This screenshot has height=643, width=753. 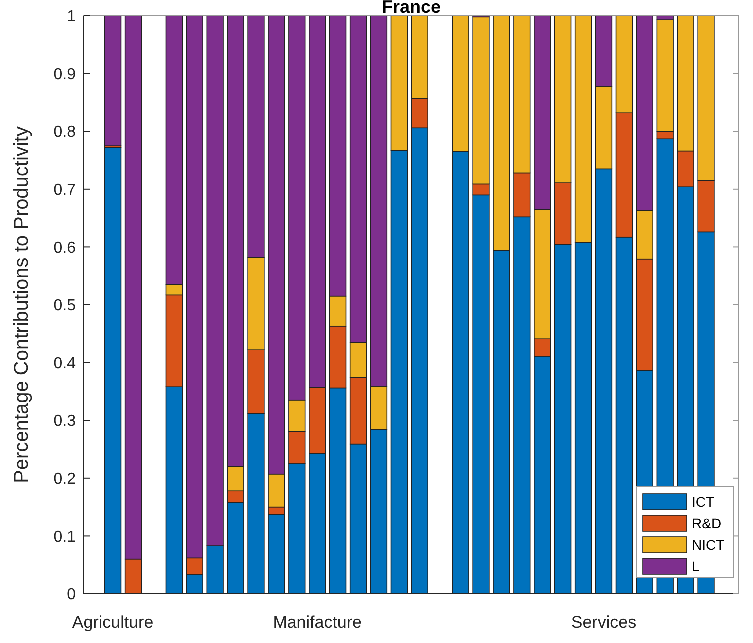 I want to click on y-tick-label: 1, so click(x=71, y=17).